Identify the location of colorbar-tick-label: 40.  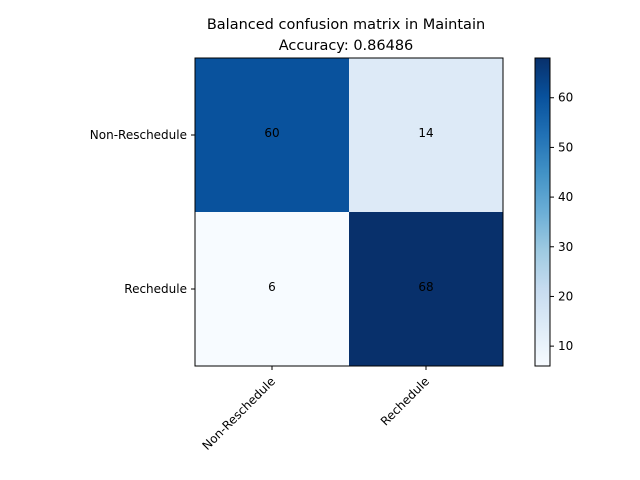
(565, 197).